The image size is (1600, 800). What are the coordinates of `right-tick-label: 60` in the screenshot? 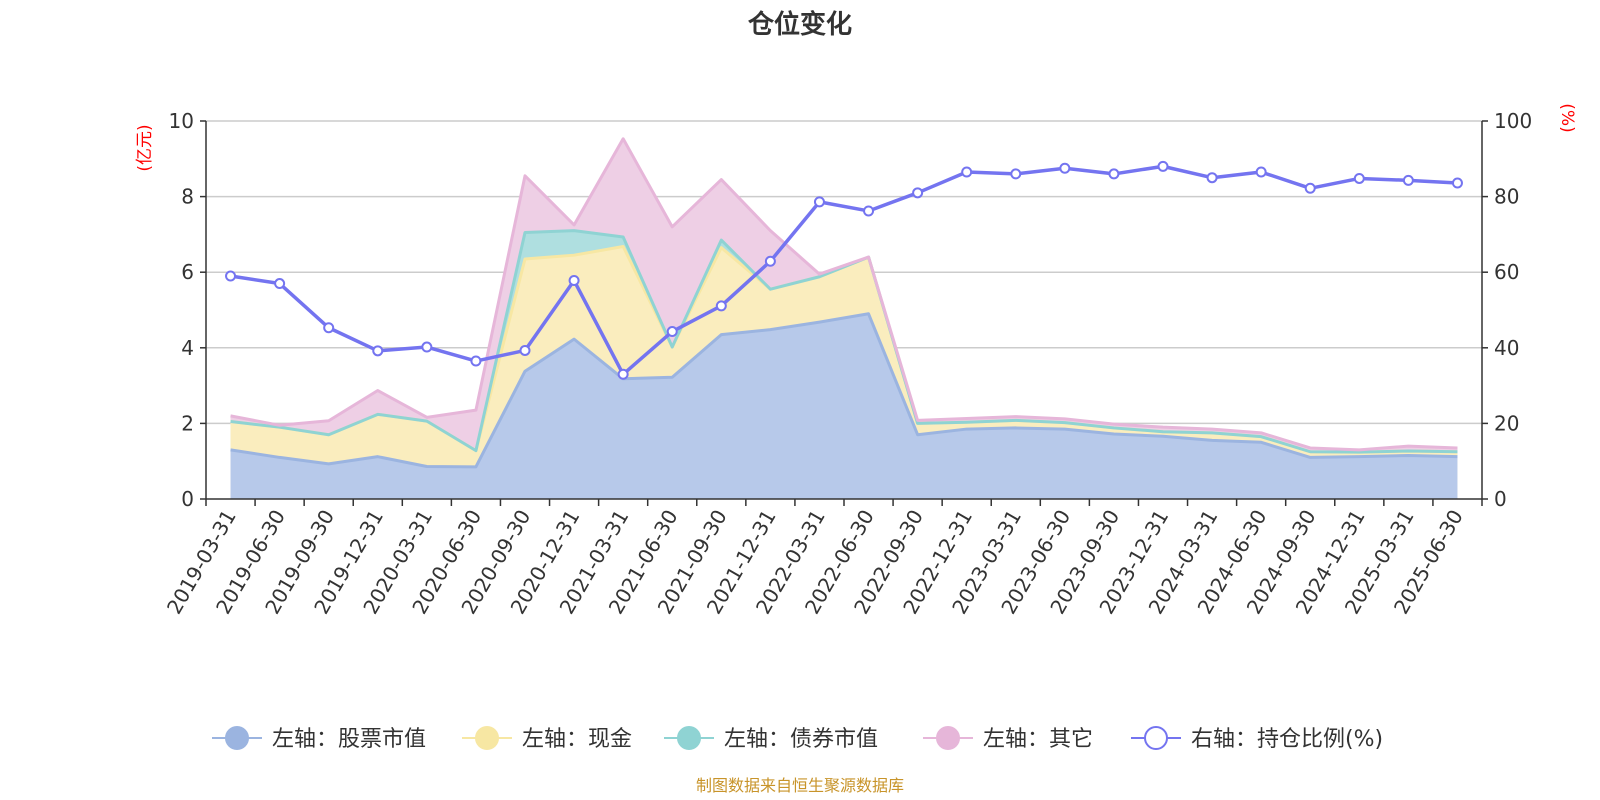 It's located at (1506, 272).